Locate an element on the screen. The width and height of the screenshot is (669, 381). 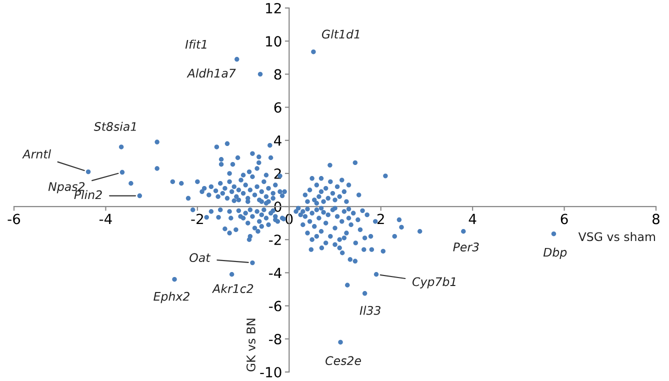
y-tick-label: 8 is located at coordinates (278, 74).